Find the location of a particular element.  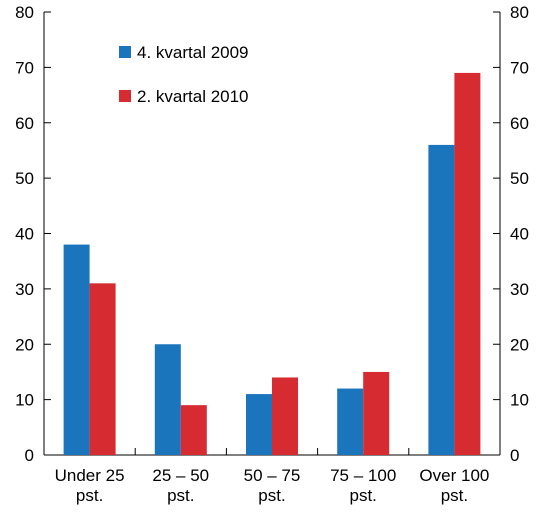

legend-label: 2. kvartal 2010 is located at coordinates (193, 96).